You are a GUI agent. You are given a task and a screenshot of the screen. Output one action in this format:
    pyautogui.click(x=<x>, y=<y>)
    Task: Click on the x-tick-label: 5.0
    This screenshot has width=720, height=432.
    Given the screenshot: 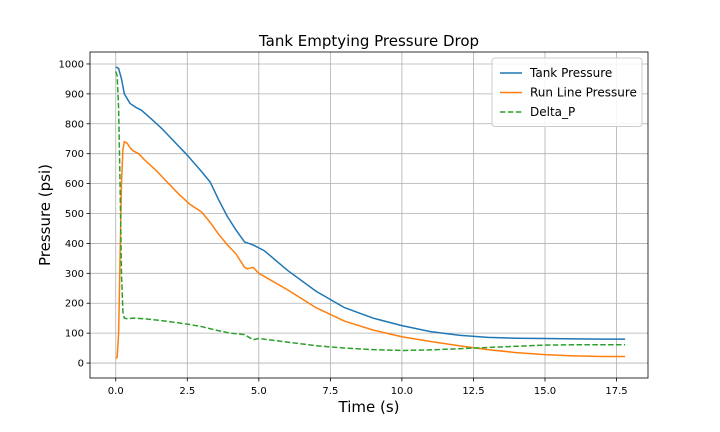 What is the action you would take?
    pyautogui.click(x=259, y=391)
    